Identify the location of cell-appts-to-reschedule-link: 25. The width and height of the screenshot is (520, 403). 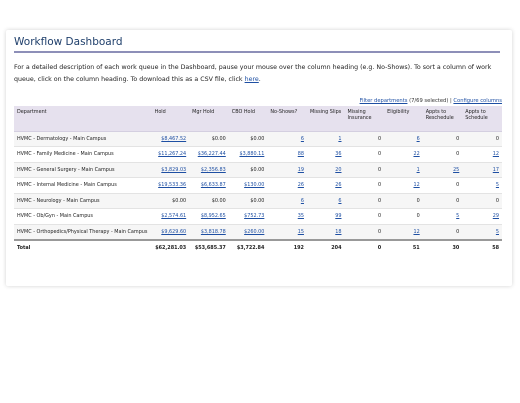
(456, 169).